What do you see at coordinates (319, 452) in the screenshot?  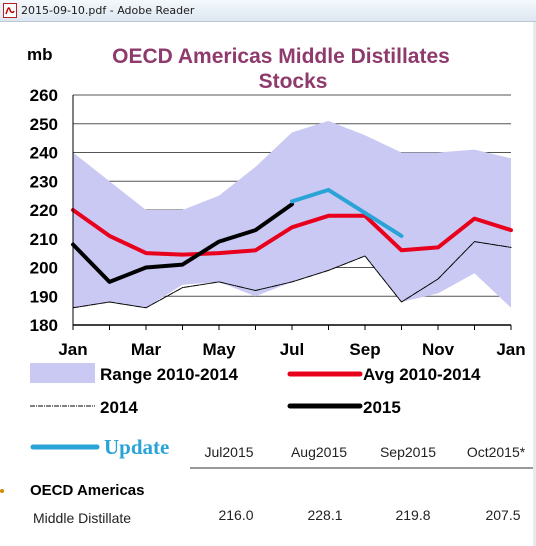 I see `table-header-aug: Aug2015` at bounding box center [319, 452].